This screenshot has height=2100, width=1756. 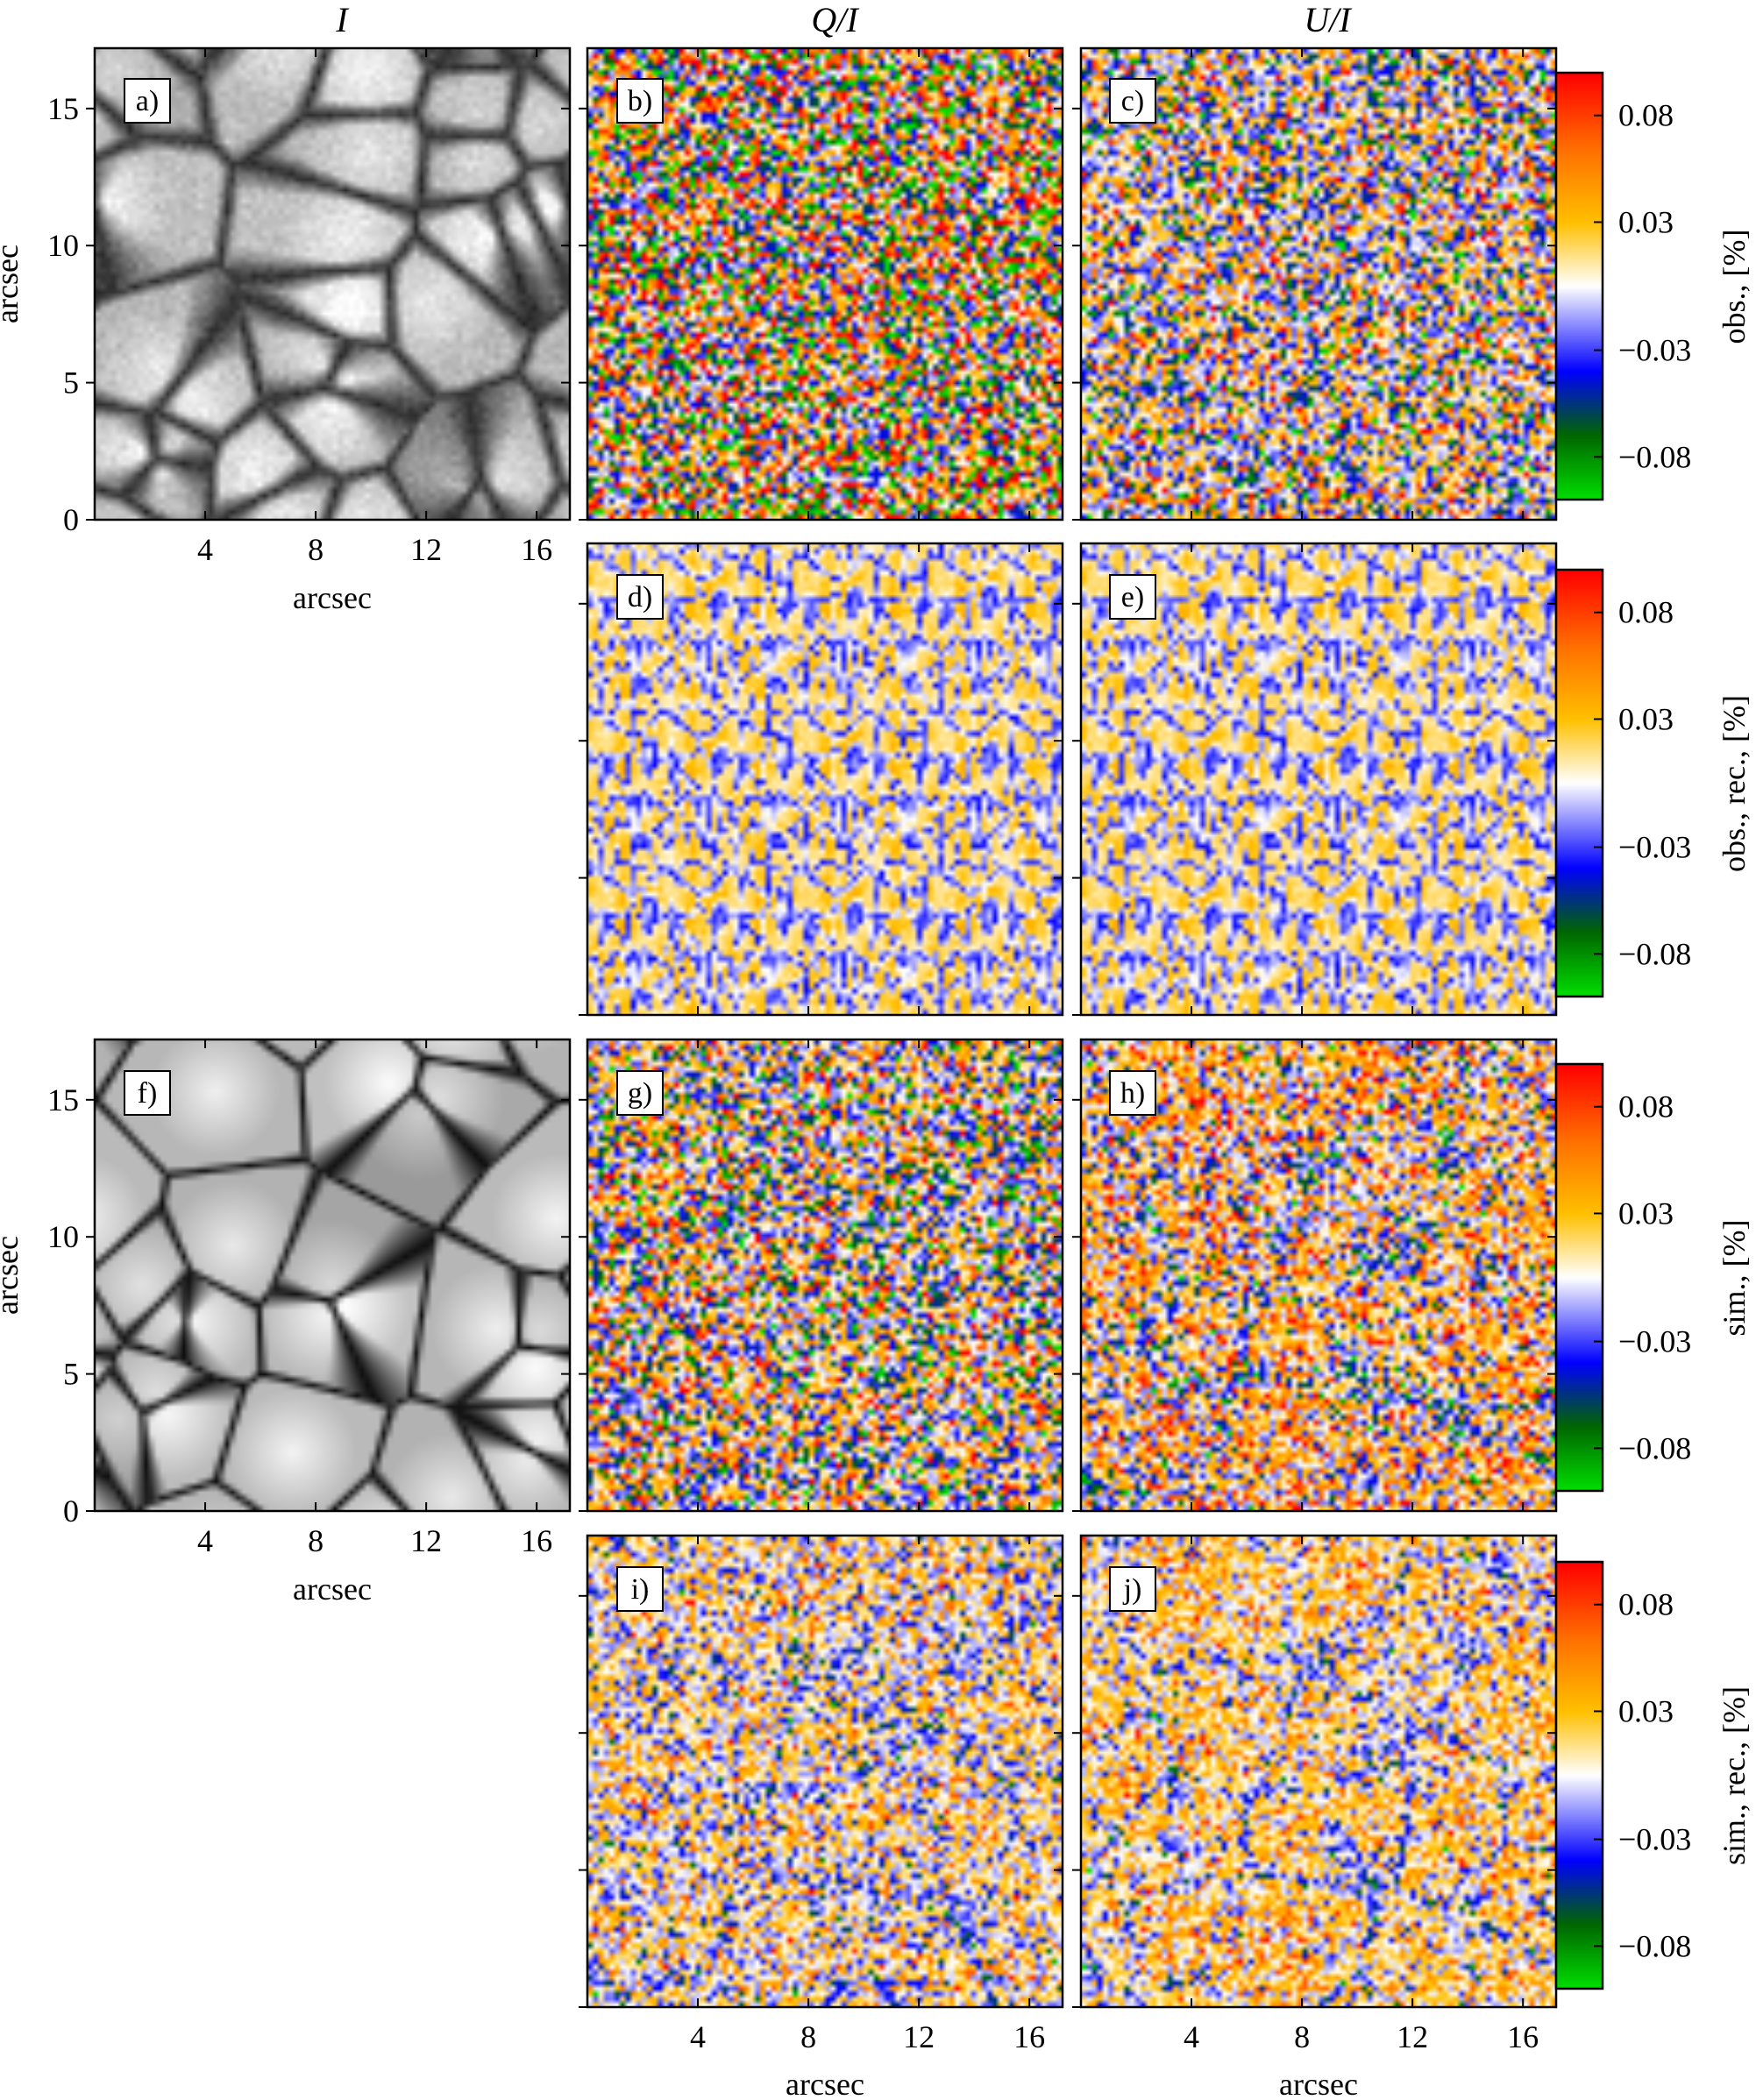 I want to click on colorbar-obs-ticks: 0.08 0.03 −0.03 −0.08, so click(x=1643, y=286).